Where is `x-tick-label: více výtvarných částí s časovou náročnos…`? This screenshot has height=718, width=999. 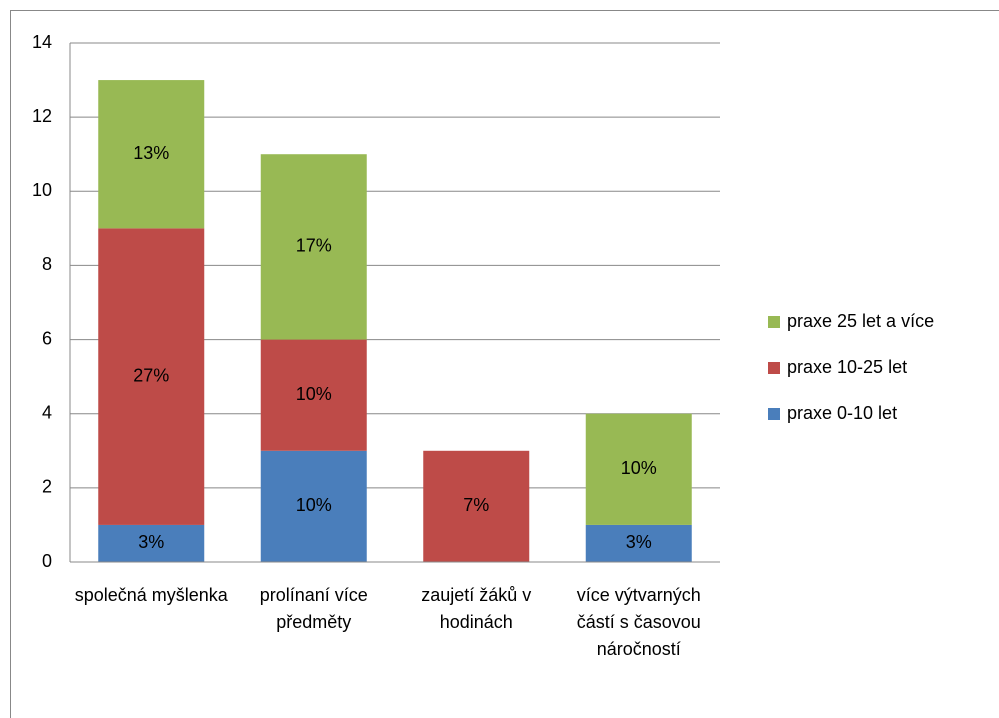 x-tick-label: více výtvarných částí s časovou náročnos… is located at coordinates (638, 622).